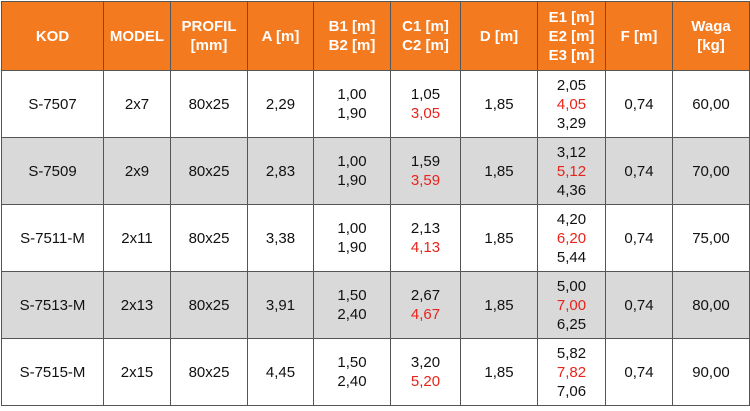 This screenshot has width=750, height=411. Describe the element at coordinates (425, 161) in the screenshot. I see `cell-line: 1,59` at that location.